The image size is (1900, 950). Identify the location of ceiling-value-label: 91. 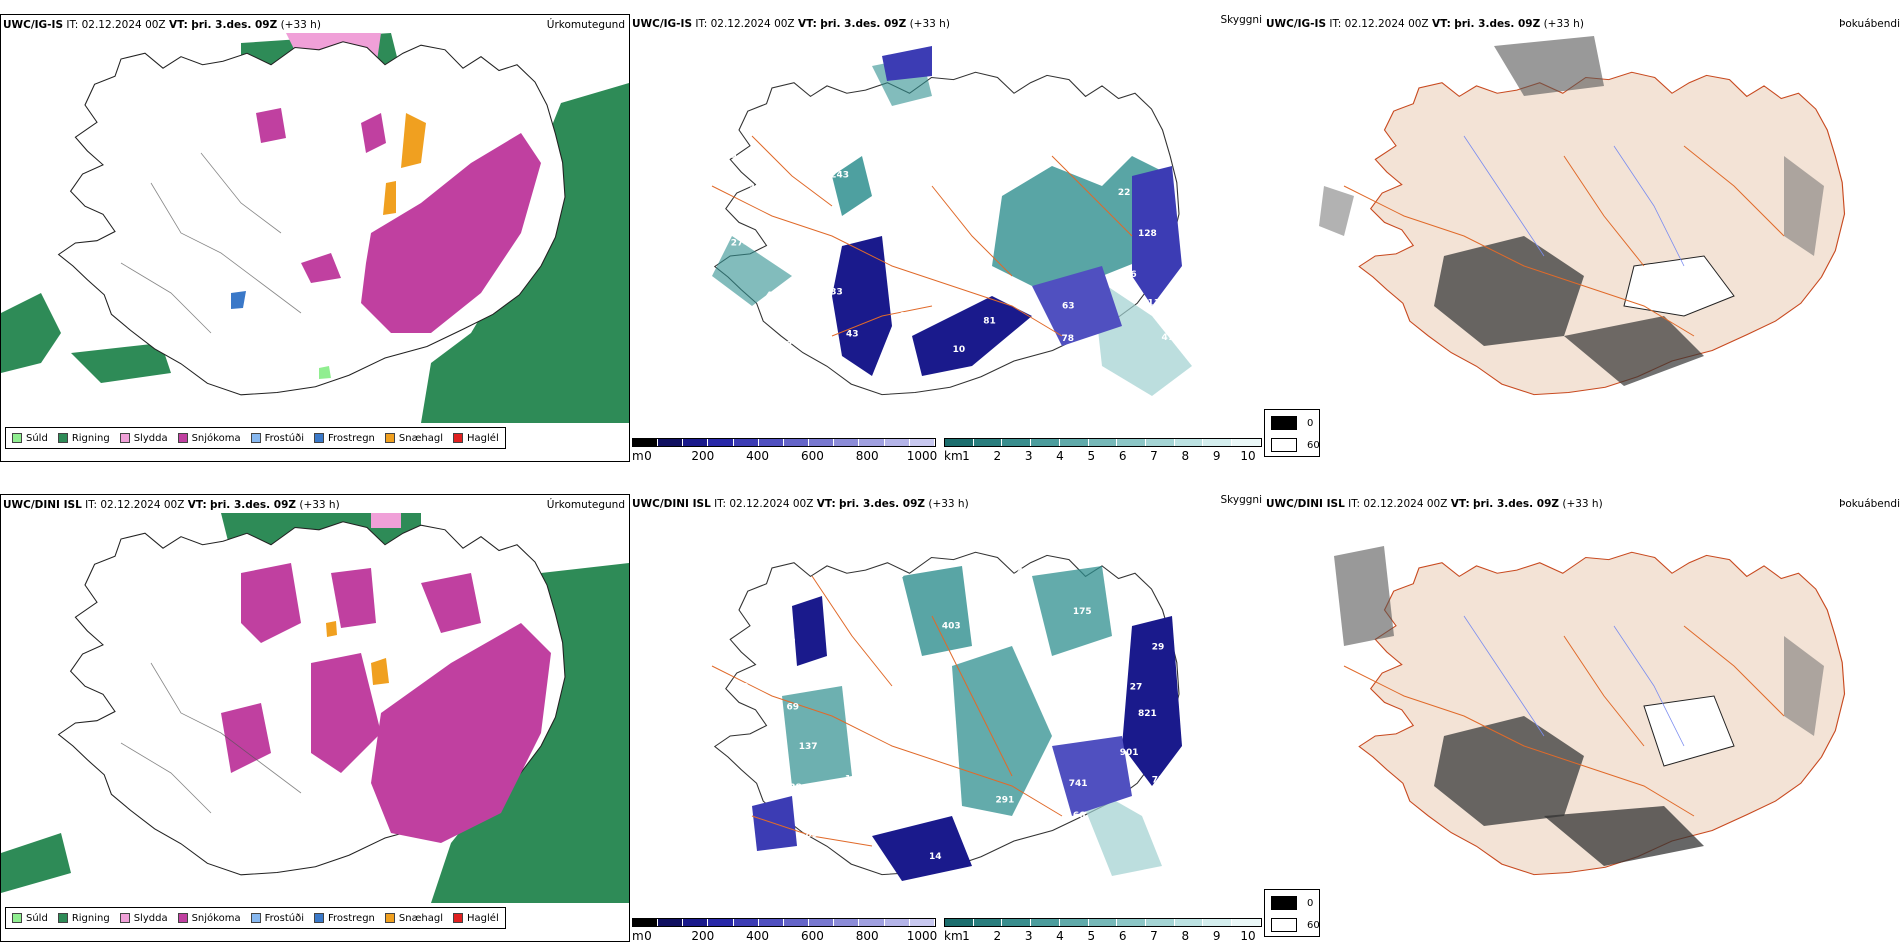
(906, 316).